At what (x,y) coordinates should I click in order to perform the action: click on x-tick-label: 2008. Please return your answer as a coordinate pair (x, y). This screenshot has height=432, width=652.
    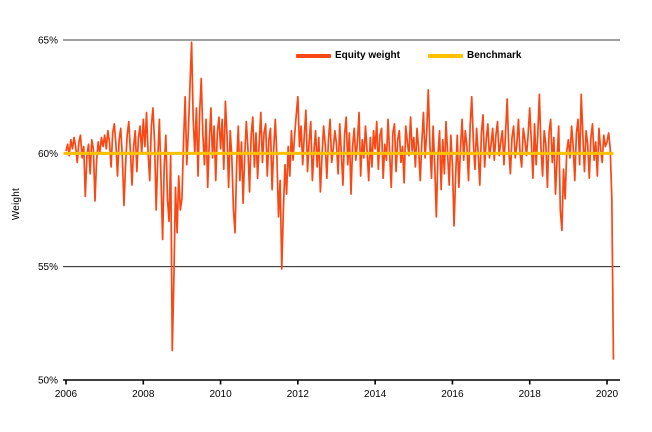
    Looking at the image, I should click on (143, 394).